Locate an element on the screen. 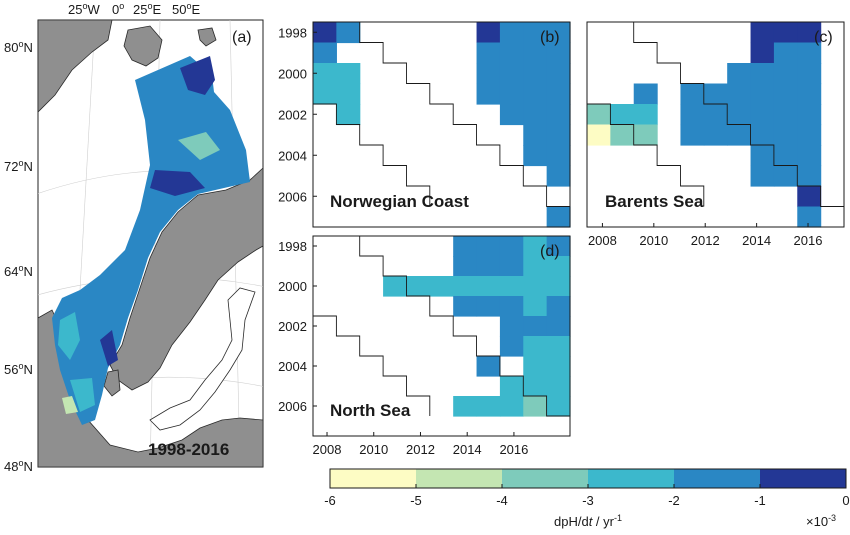 The image size is (850, 535). colorbar-scale: ×10⁻³ is located at coordinates (821, 521).